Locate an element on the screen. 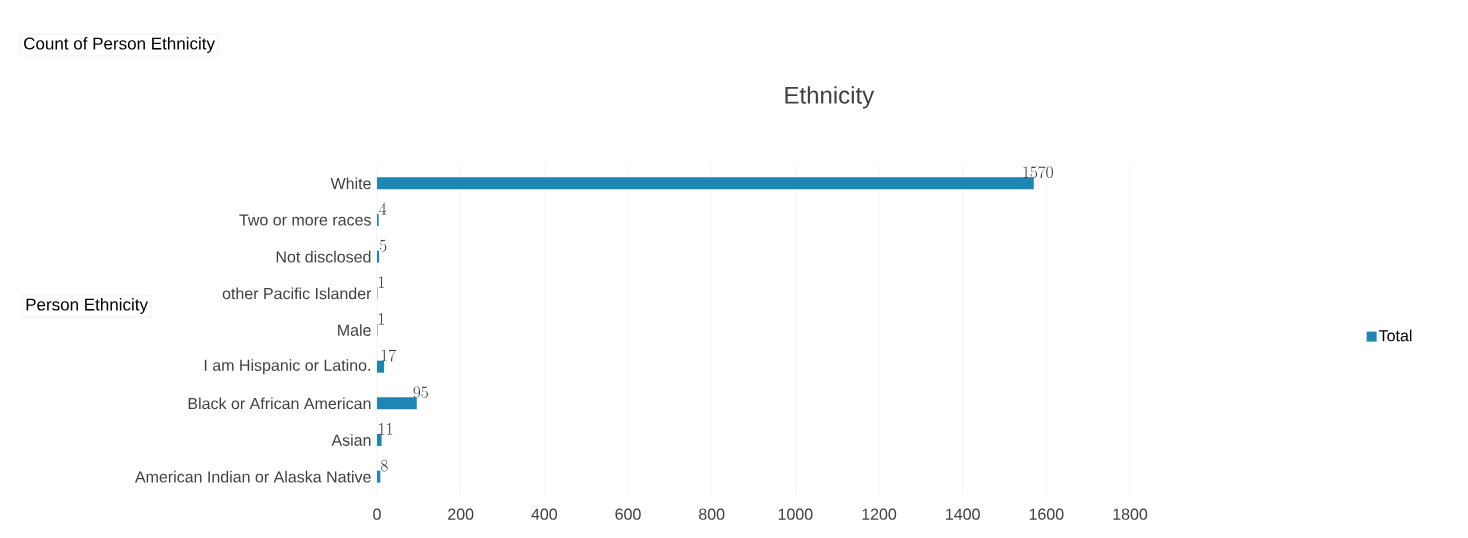 This screenshot has height=538, width=1468. text: Count of Person Ethnicity is located at coordinates (119, 45).